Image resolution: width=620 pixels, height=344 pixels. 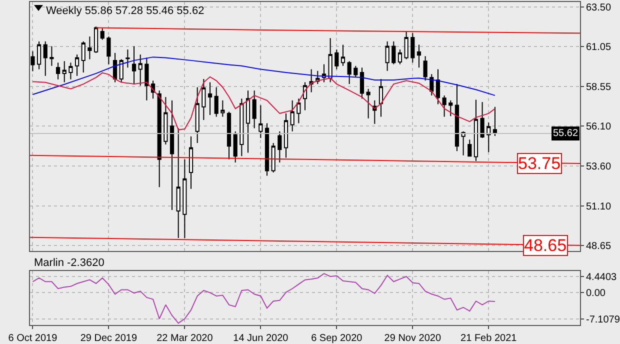 I want to click on chart-title: Weekly 55.86 57.28 55.46 55.62, so click(x=125, y=11).